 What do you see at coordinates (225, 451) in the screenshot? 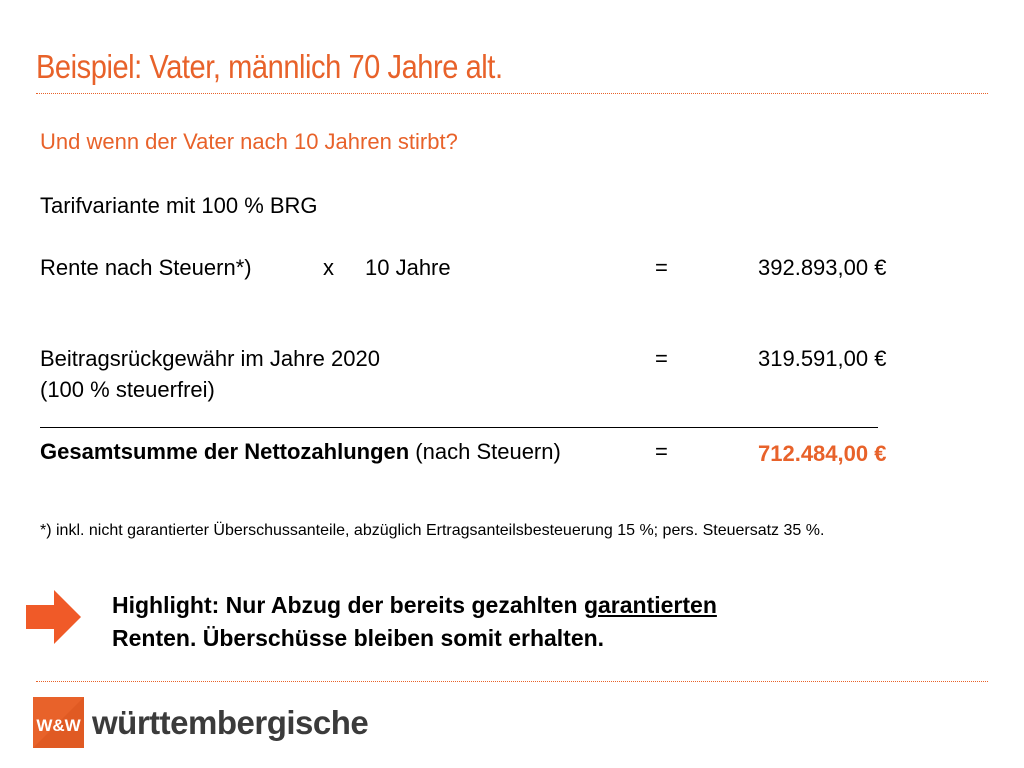
I see `total-label-bold: Gesamtsumme der Nettozahlungen` at bounding box center [225, 451].